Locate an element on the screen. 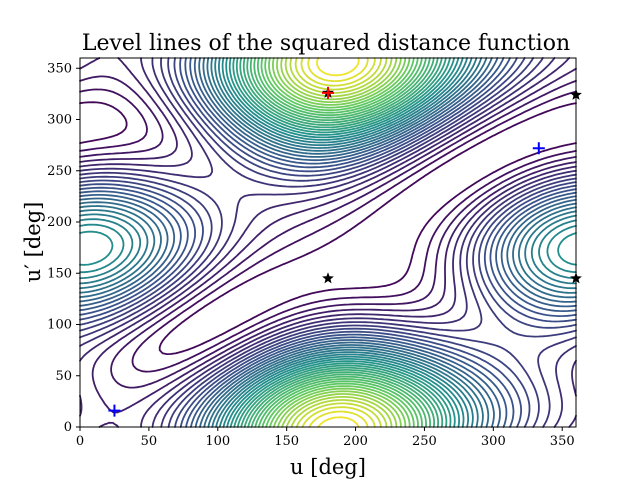 This screenshot has width=640, height=480. y-tick-label: 250 is located at coordinates (59, 171).